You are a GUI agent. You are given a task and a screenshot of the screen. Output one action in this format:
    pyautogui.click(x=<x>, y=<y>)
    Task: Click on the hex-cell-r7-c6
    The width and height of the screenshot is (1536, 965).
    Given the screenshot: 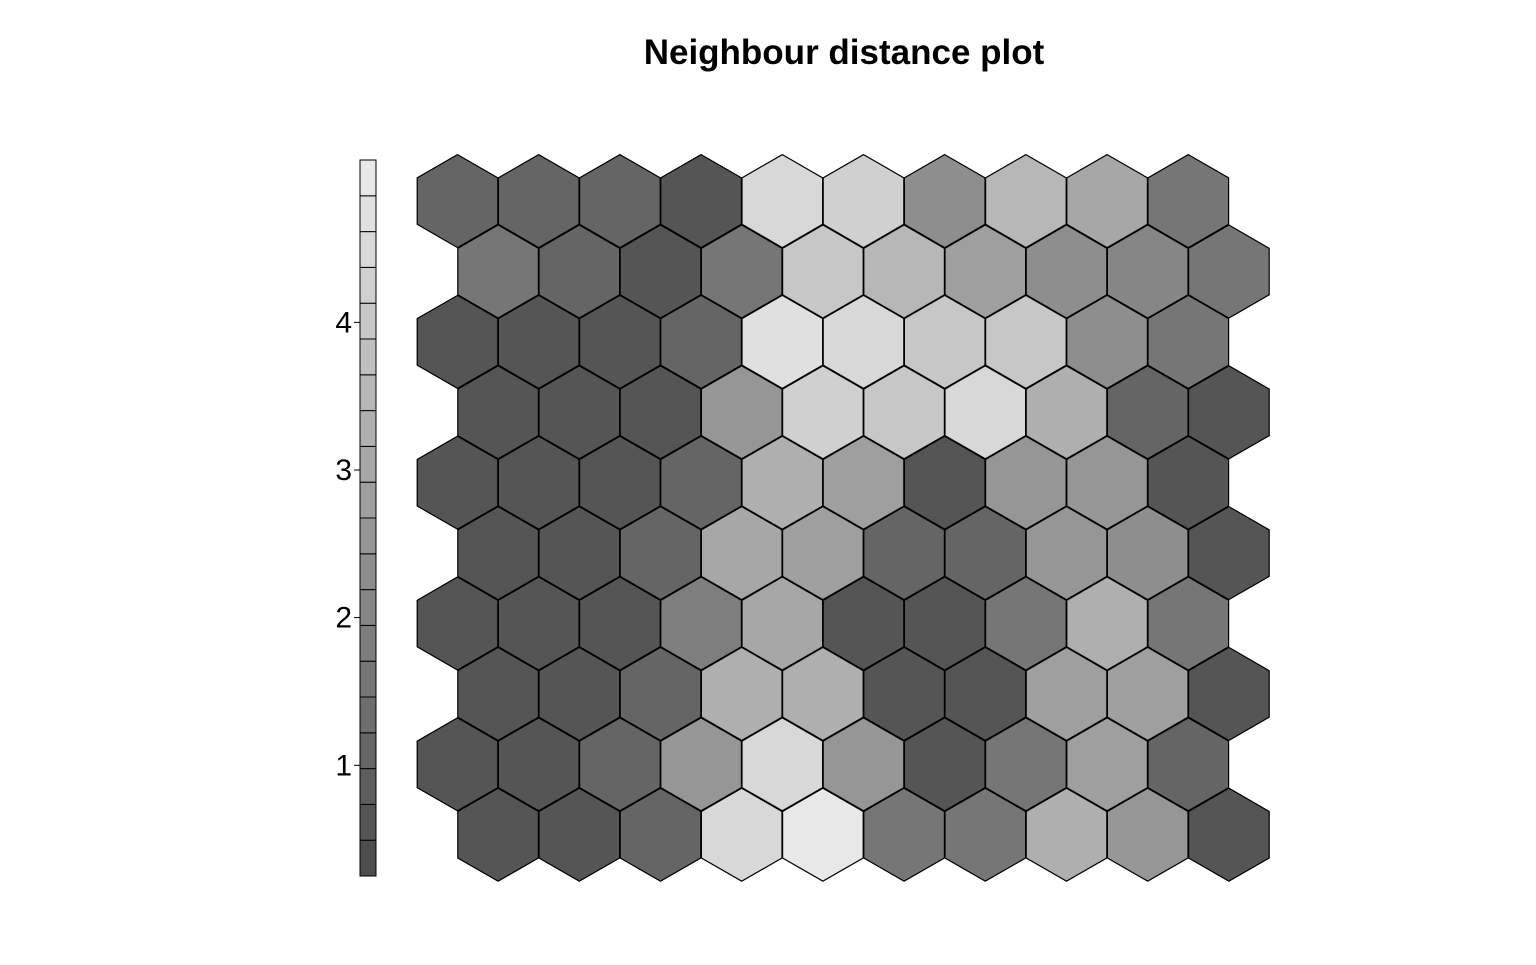 What is the action you would take?
    pyautogui.click(x=863, y=623)
    